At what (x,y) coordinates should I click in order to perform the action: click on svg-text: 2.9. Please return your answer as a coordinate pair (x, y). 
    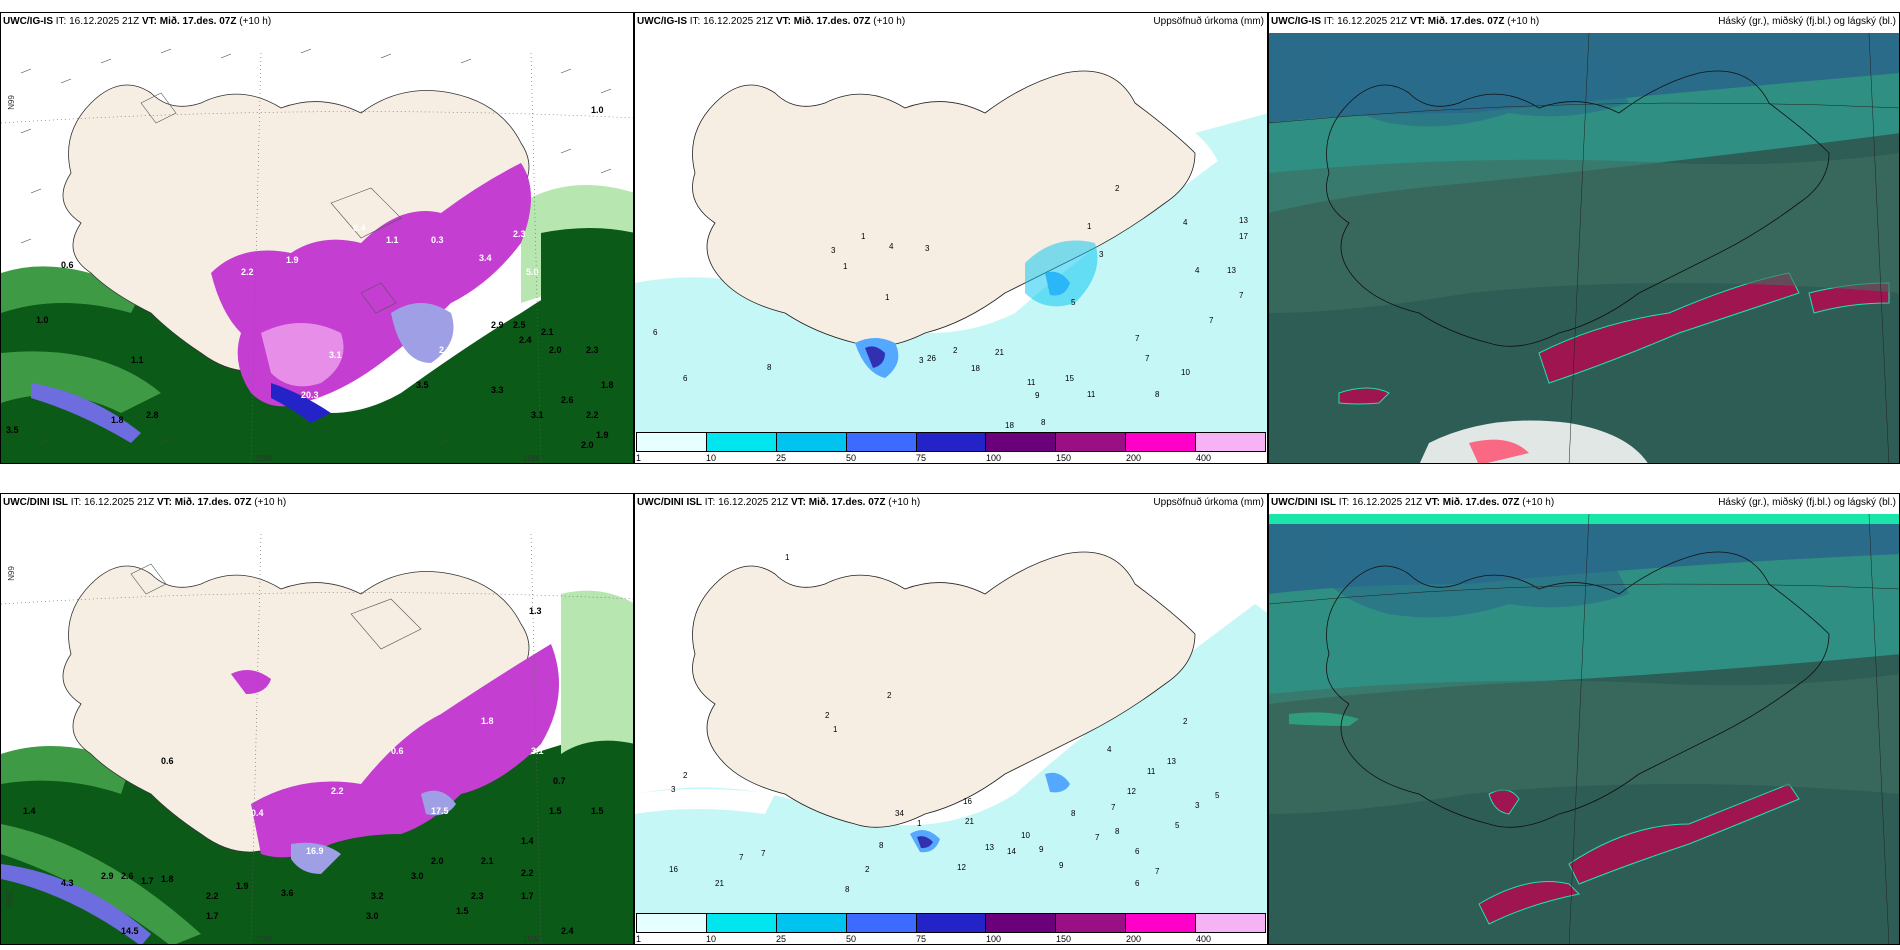
    Looking at the image, I should click on (107, 876).